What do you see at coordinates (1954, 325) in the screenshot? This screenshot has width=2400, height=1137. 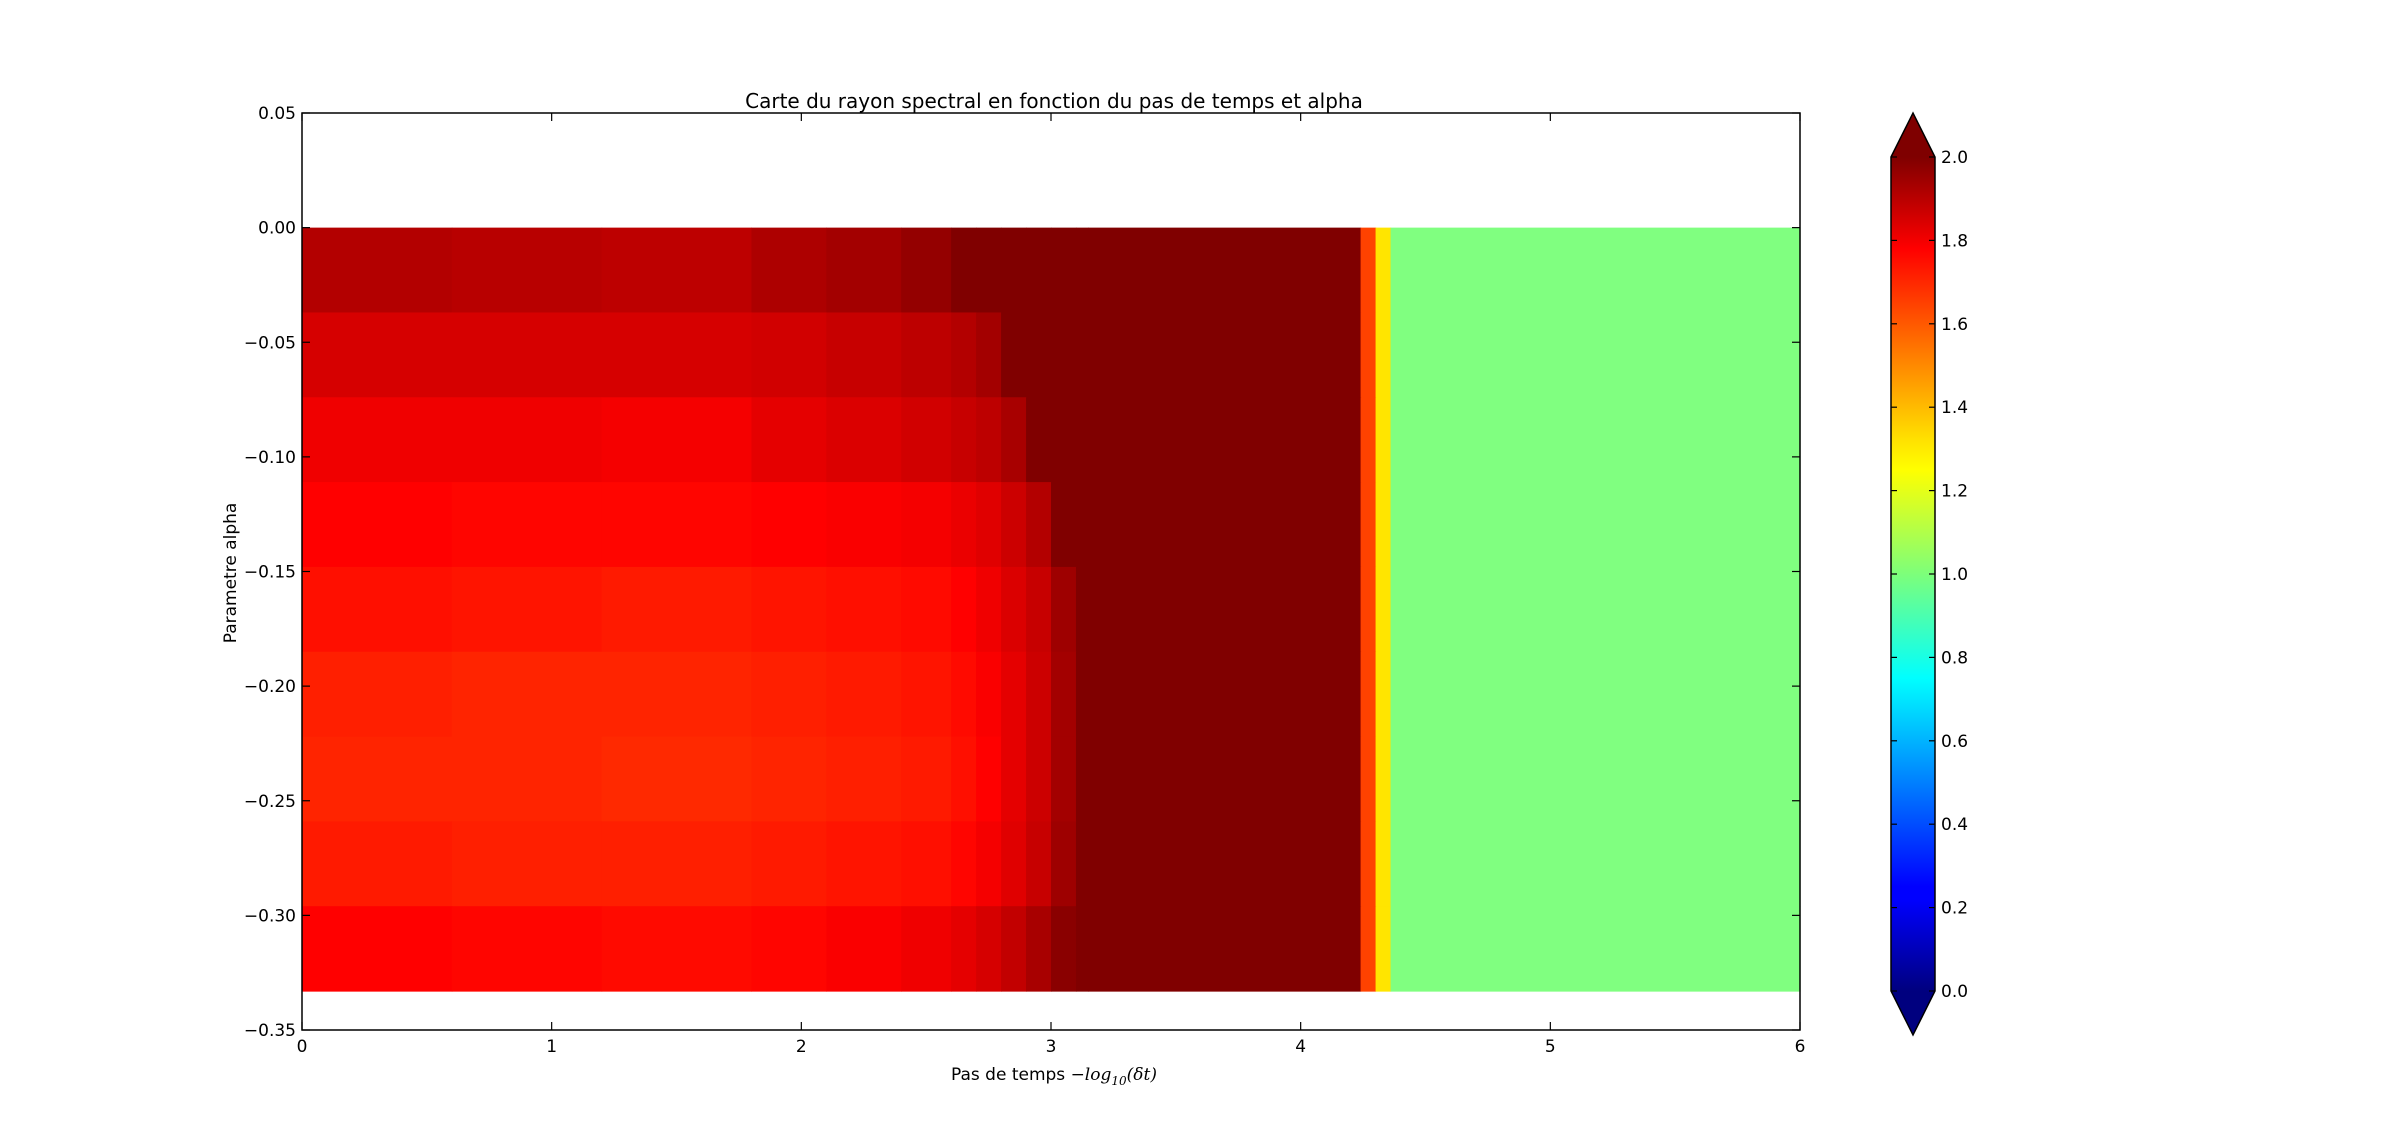 I see `colorbar-tick-label: 1.6` at bounding box center [1954, 325].